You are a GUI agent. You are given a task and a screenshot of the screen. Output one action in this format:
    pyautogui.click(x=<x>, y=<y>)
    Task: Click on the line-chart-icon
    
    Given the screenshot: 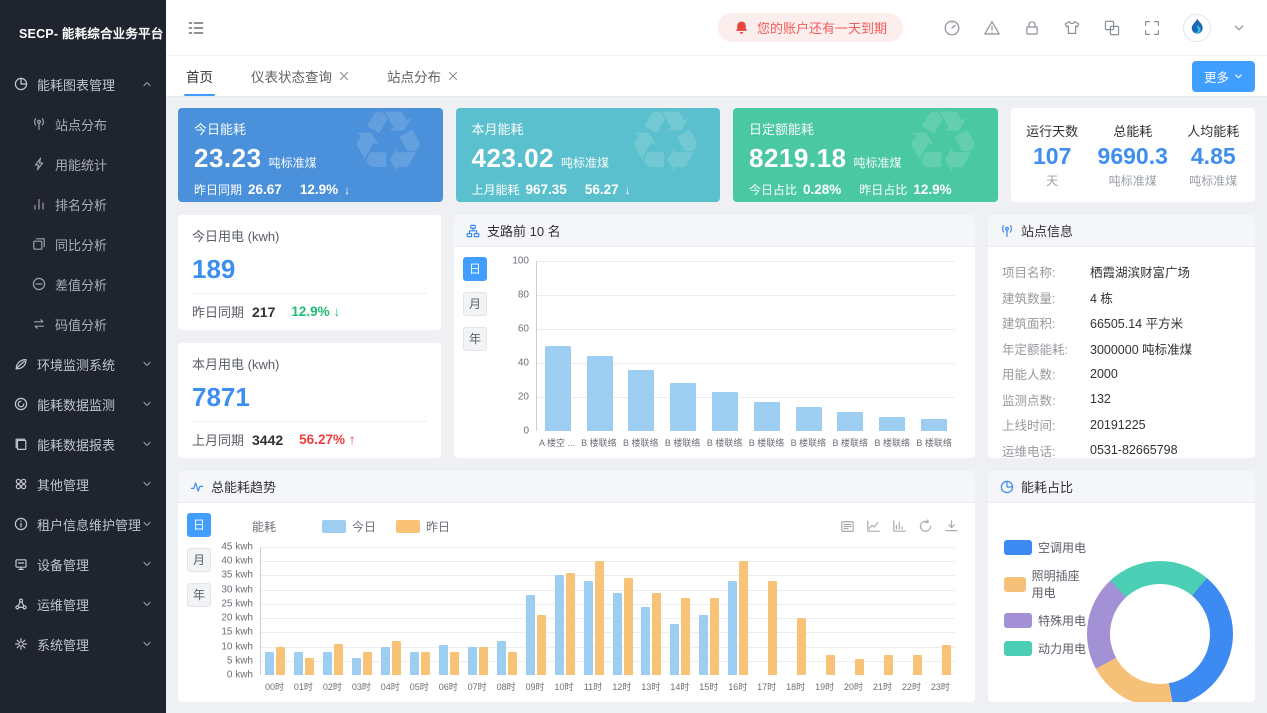 What is the action you would take?
    pyautogui.click(x=873, y=526)
    